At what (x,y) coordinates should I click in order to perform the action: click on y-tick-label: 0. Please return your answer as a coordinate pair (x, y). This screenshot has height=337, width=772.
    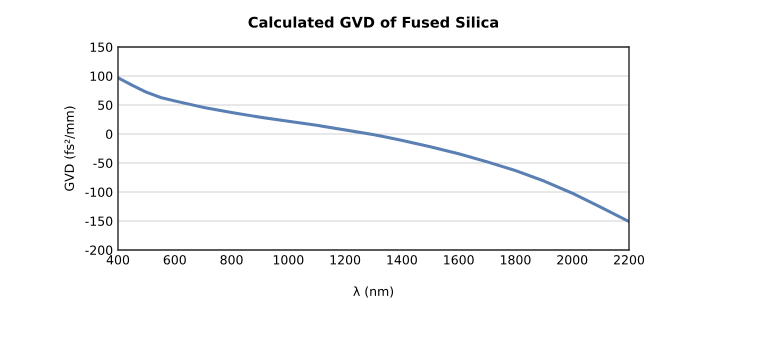
    Looking at the image, I should click on (109, 134).